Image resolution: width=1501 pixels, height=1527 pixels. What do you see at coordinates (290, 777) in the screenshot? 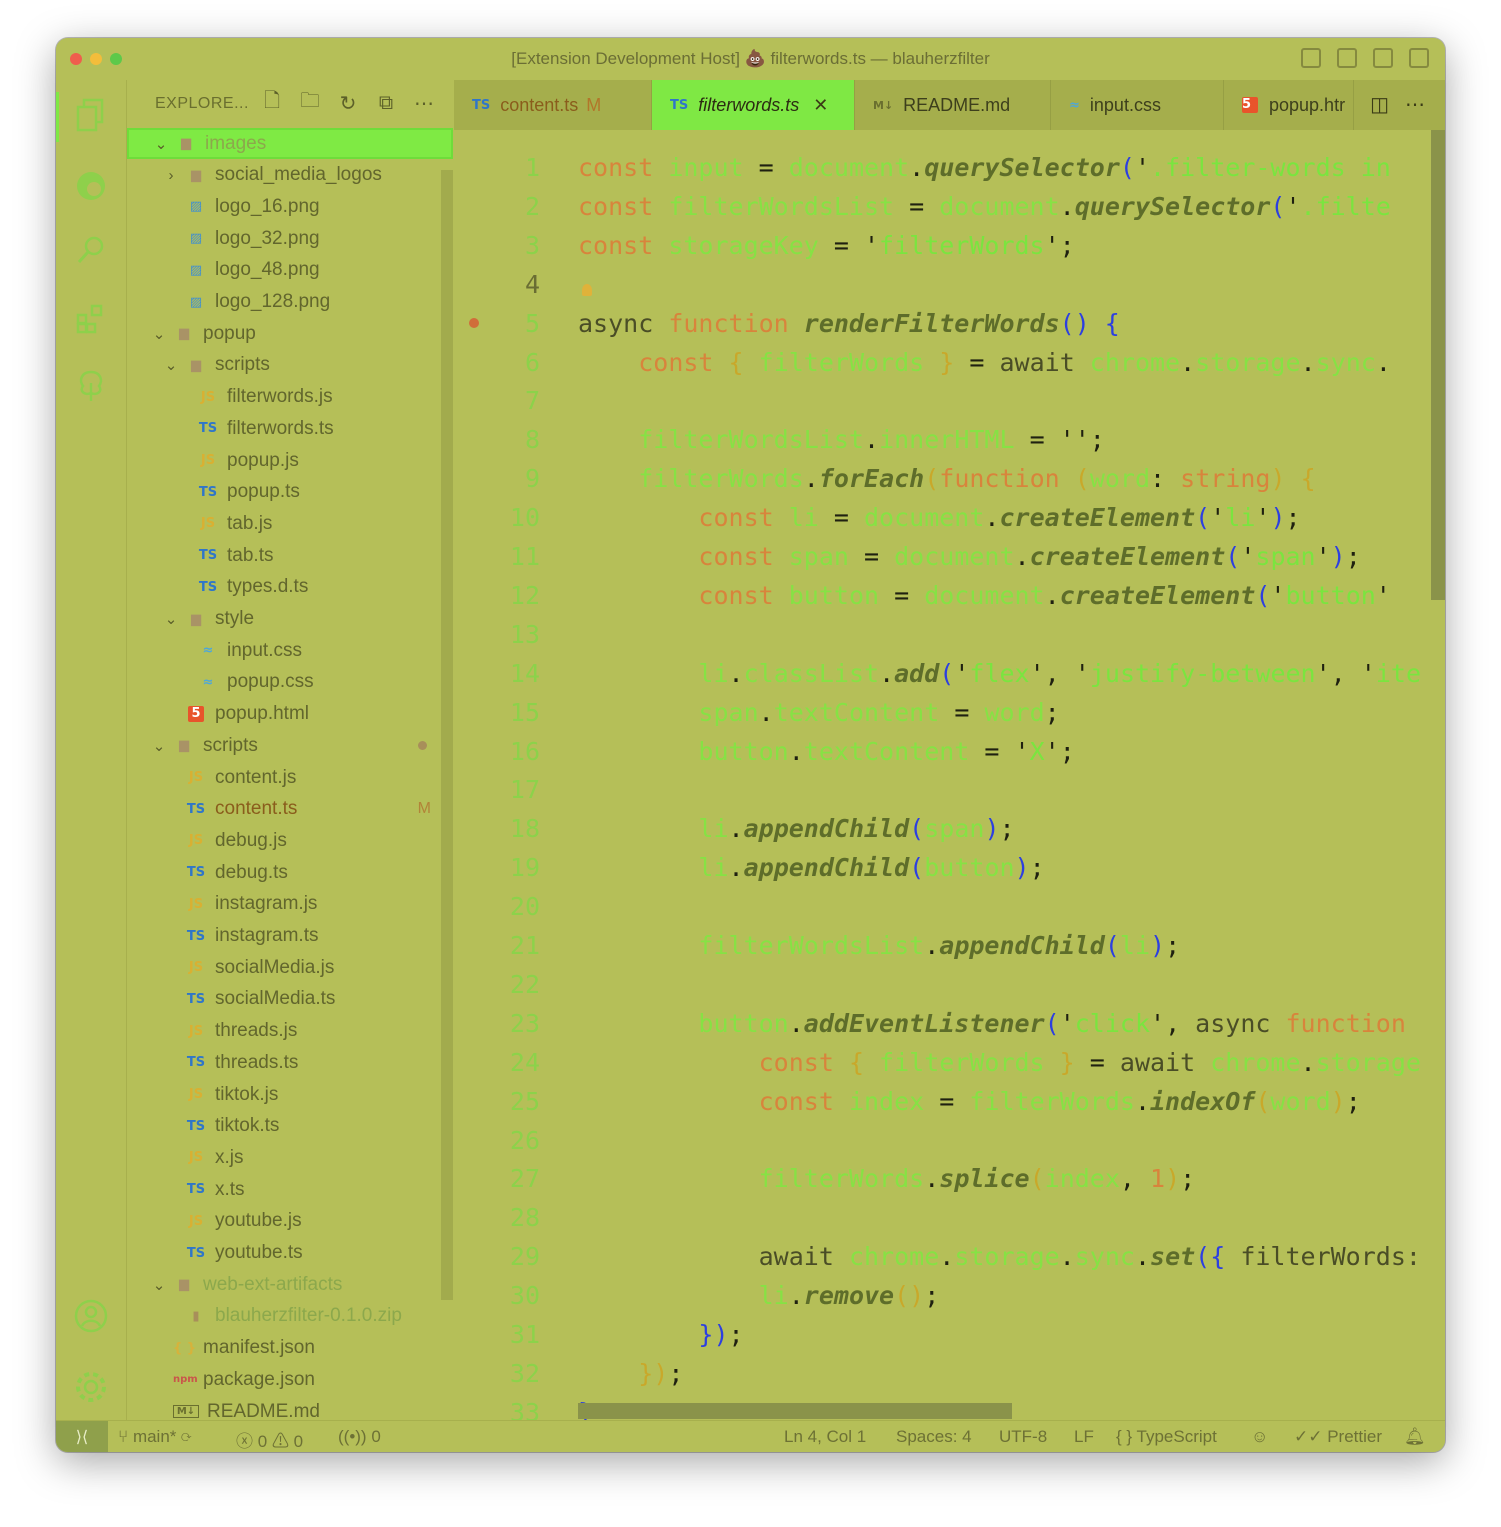
I see `tree-file: JS content.js` at bounding box center [290, 777].